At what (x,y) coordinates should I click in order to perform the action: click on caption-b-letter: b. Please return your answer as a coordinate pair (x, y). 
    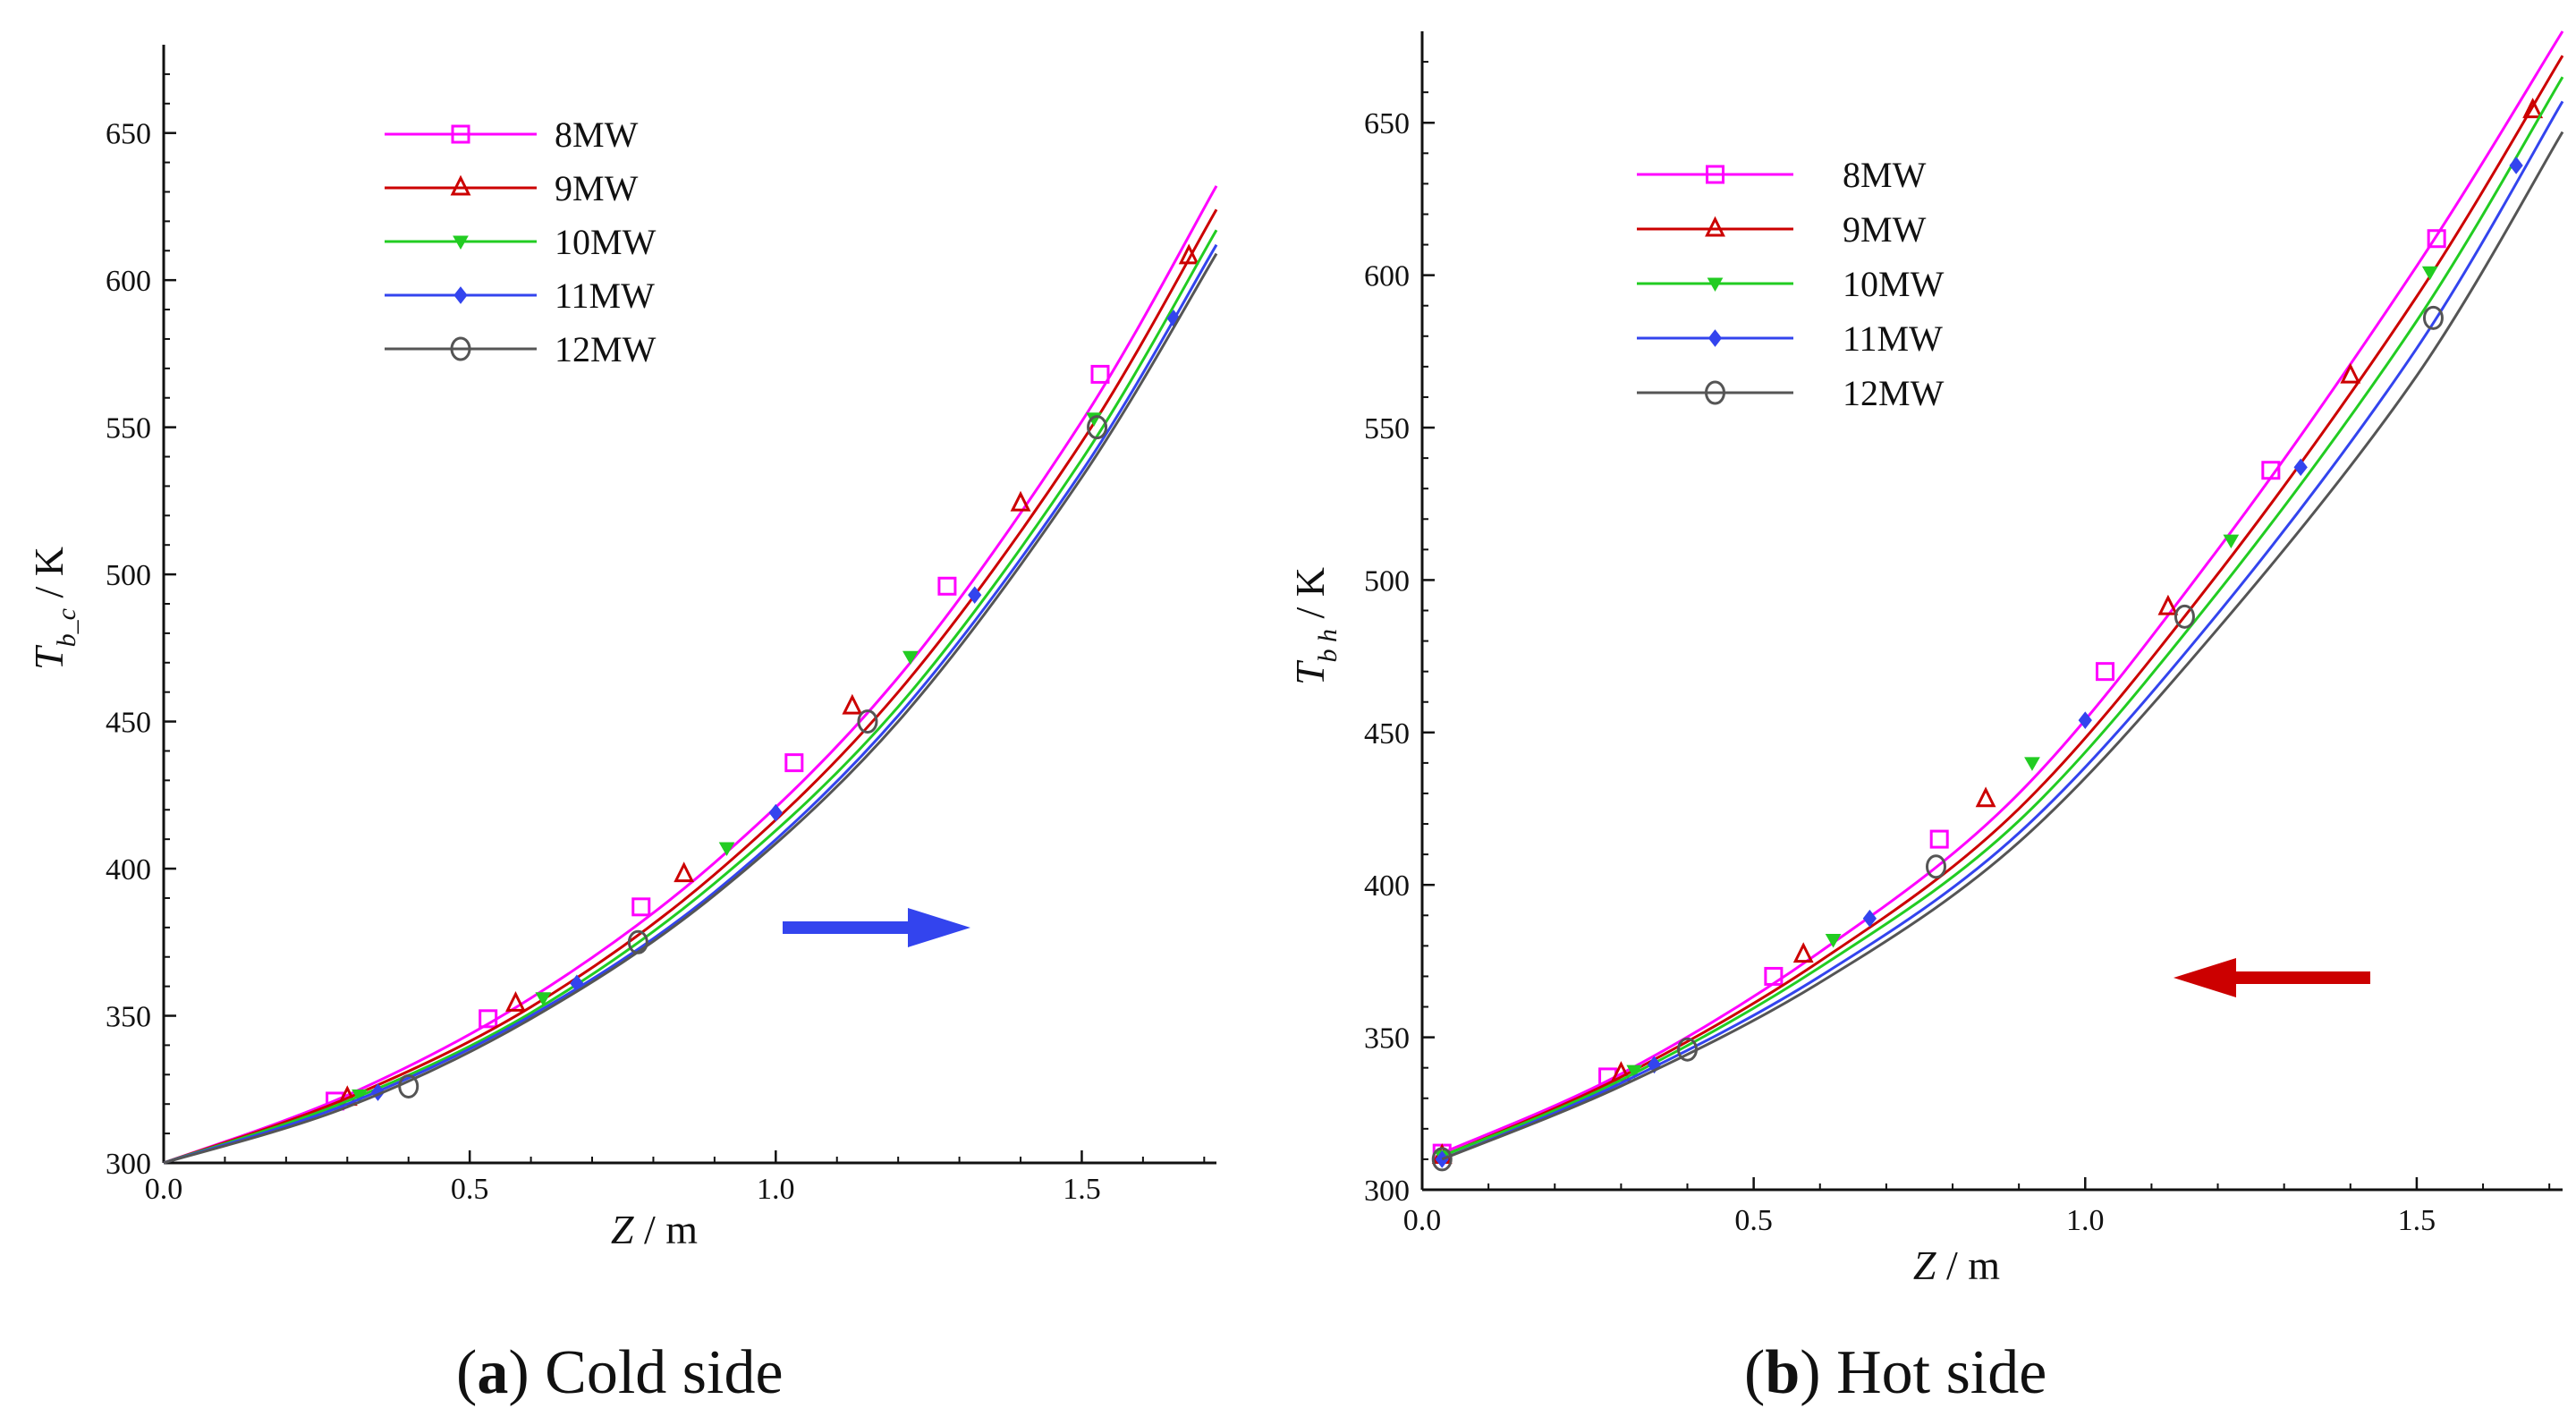
    Looking at the image, I should click on (1783, 1372).